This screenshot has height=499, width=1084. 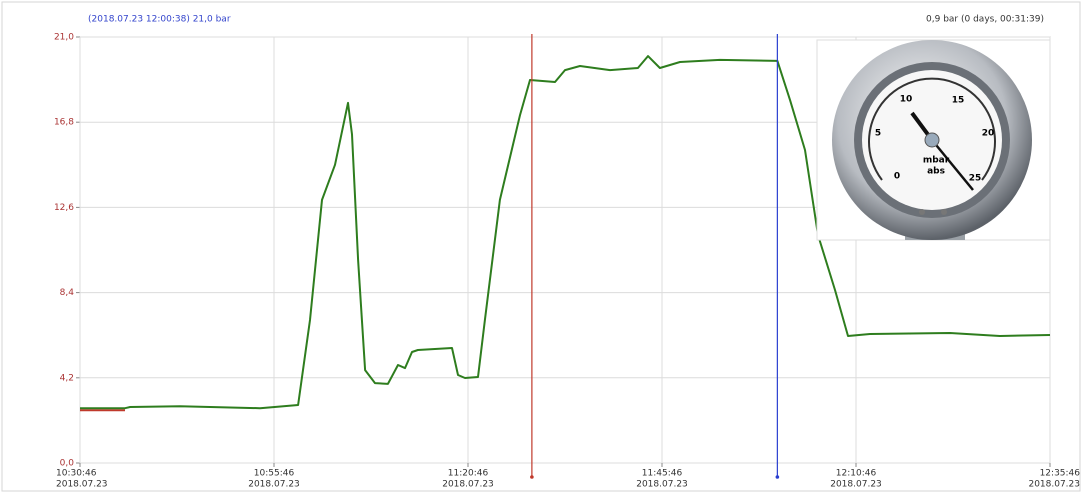 I want to click on y-tick-label: 16,8, so click(x=64, y=123).